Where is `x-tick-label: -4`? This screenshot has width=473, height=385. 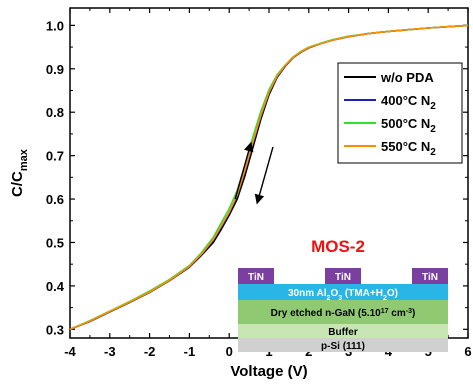 x-tick-label: -4 is located at coordinates (70, 351).